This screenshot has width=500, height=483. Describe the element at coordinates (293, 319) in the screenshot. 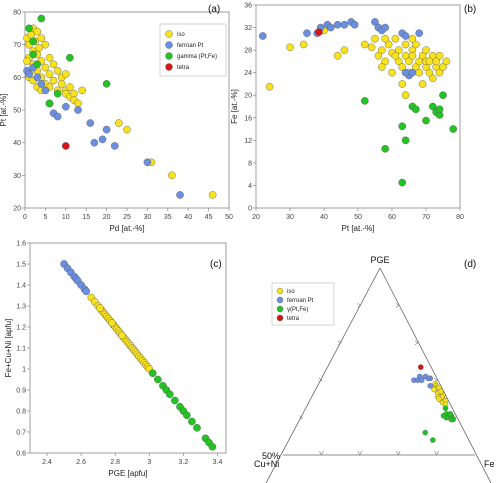

I see `legend-entry: tetra` at that location.